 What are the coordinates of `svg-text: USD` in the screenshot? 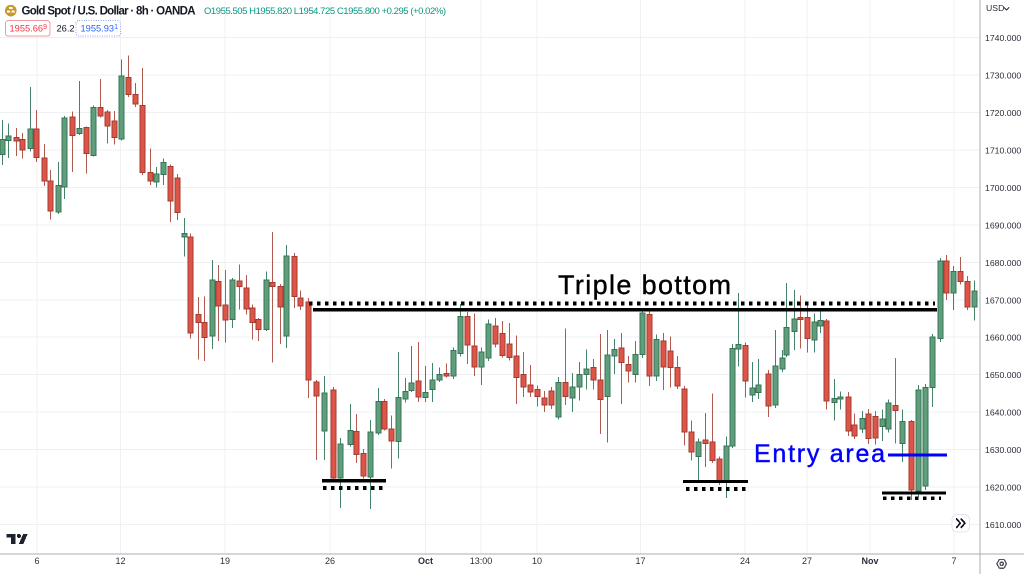 It's located at (995, 8).